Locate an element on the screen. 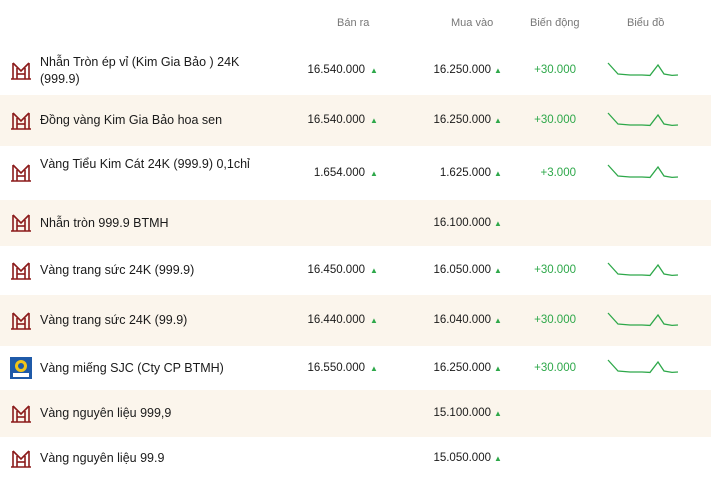  header-buy: Mua vào is located at coordinates (472, 23).